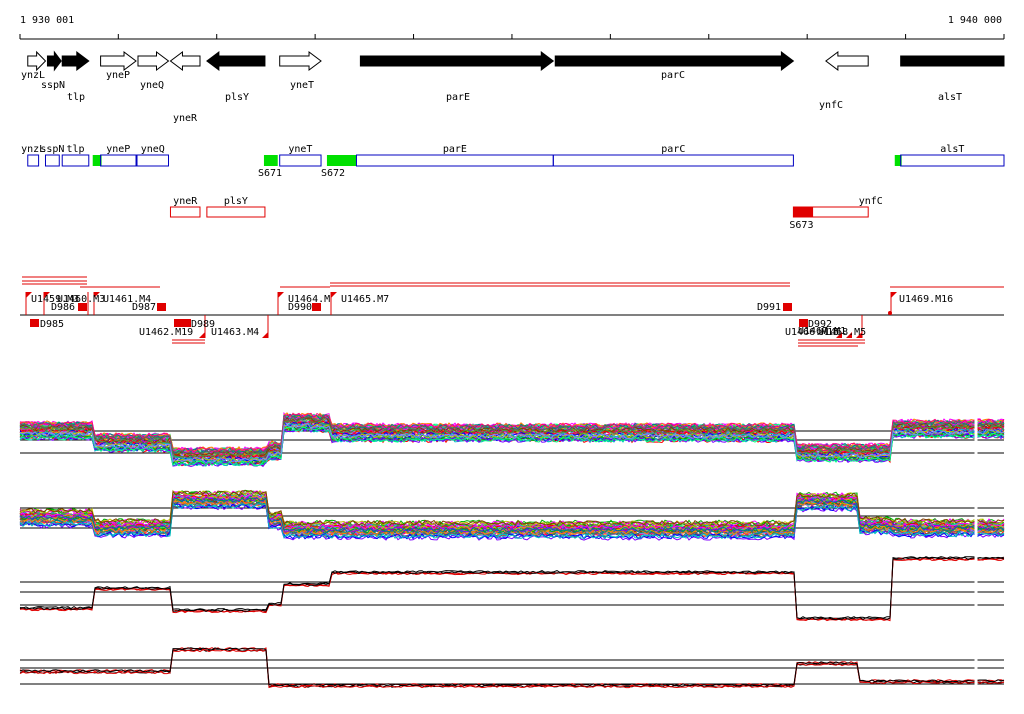 The height and width of the screenshot is (714, 1024). What do you see at coordinates (75, 61) in the screenshot?
I see `gene-arrow-tlp` at bounding box center [75, 61].